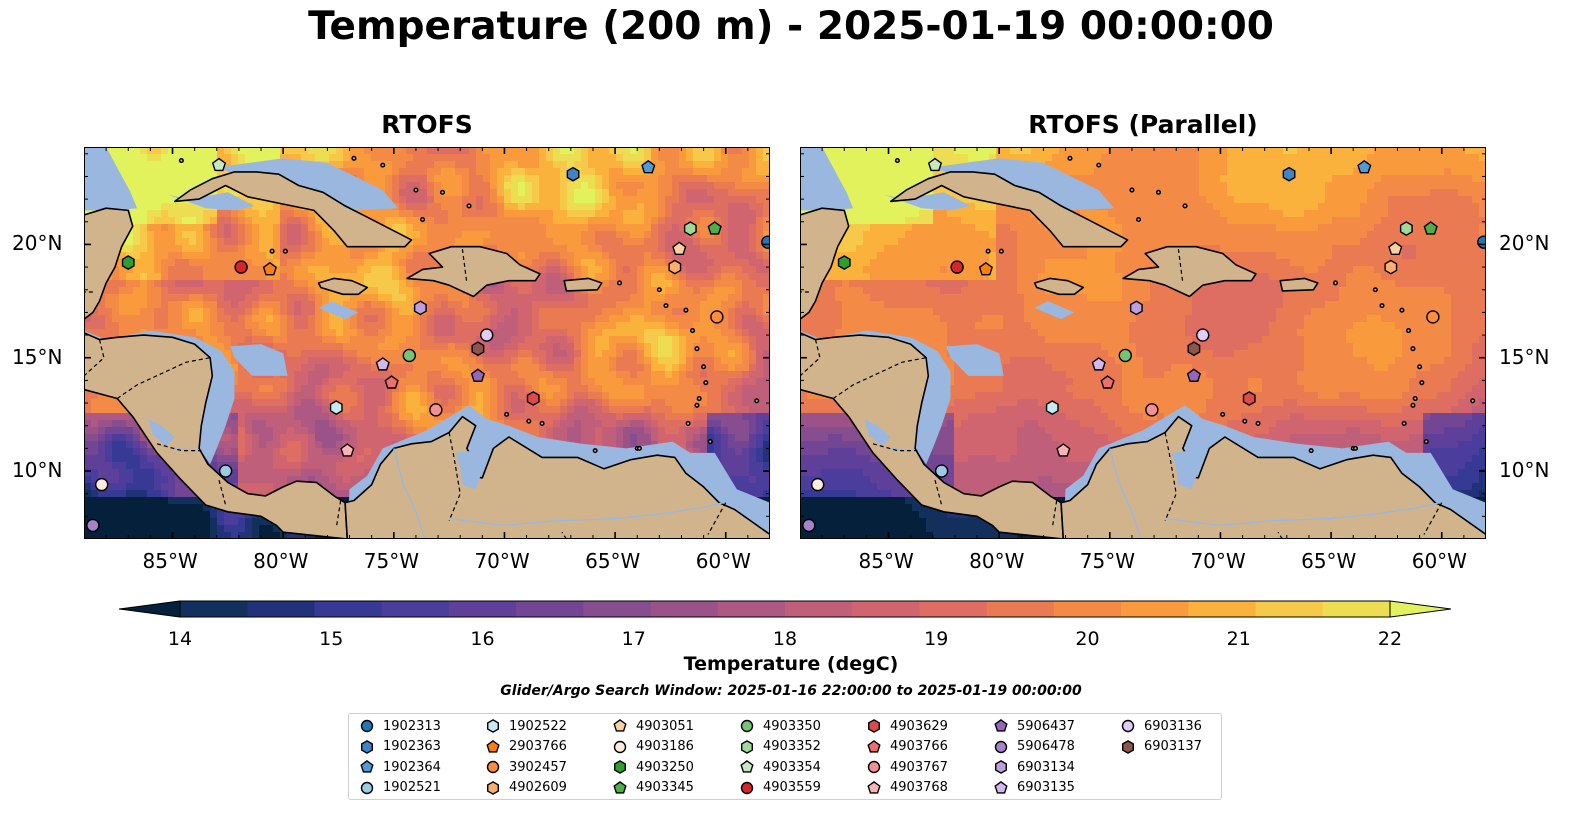  What do you see at coordinates (533, 398) in the screenshot?
I see `float-4903629-rtofs` at bounding box center [533, 398].